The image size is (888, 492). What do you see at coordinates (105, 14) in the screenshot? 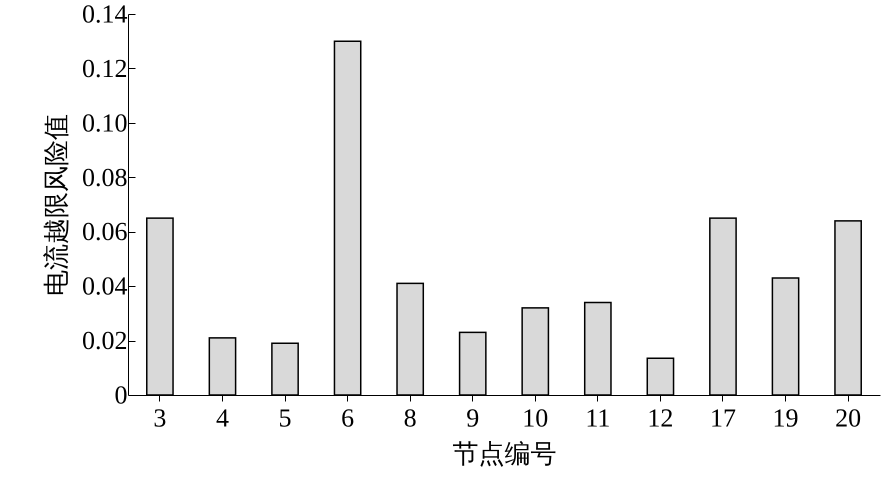
I see `y-tick-label: 0.14` at bounding box center [105, 14].